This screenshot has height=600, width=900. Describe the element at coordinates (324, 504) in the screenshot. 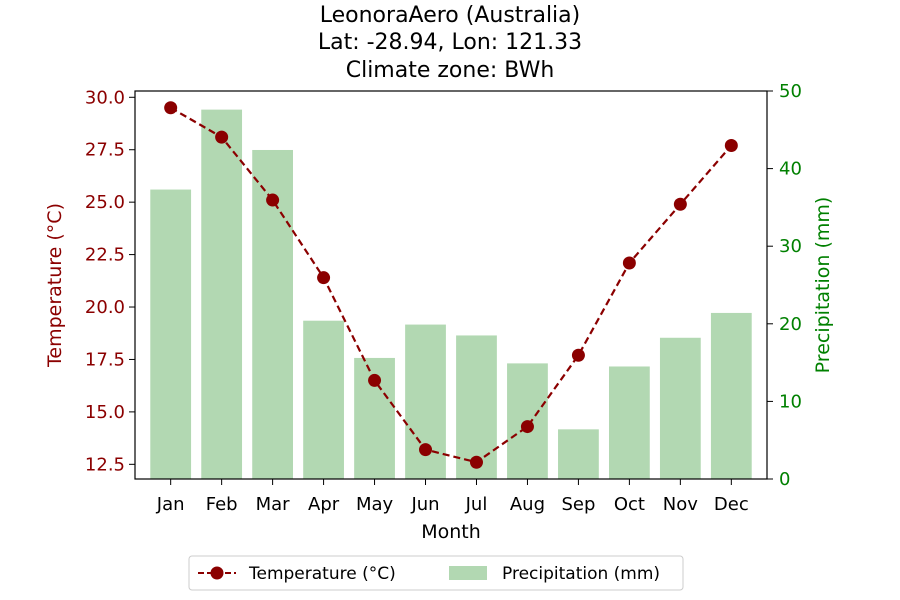

I see `x-tick-label: Apr` at that location.